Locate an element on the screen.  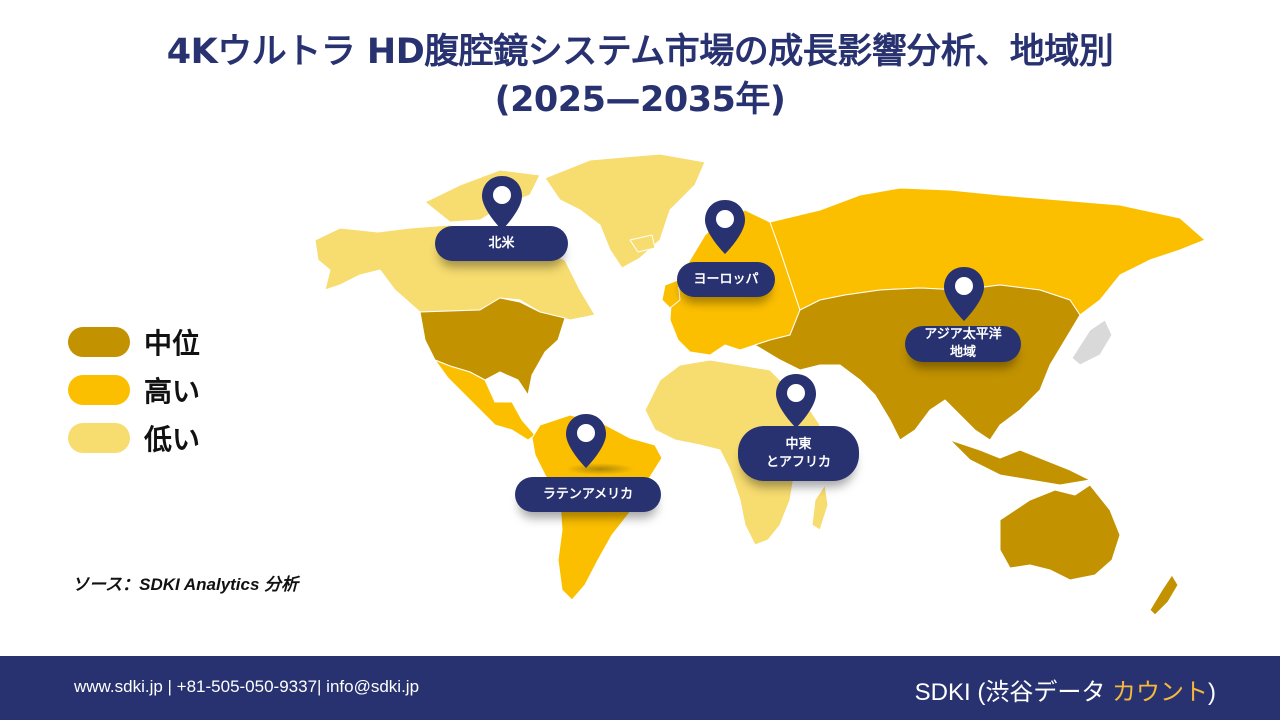
source-note: ソース：SDKI Analytics 分析 is located at coordinates (185, 584).